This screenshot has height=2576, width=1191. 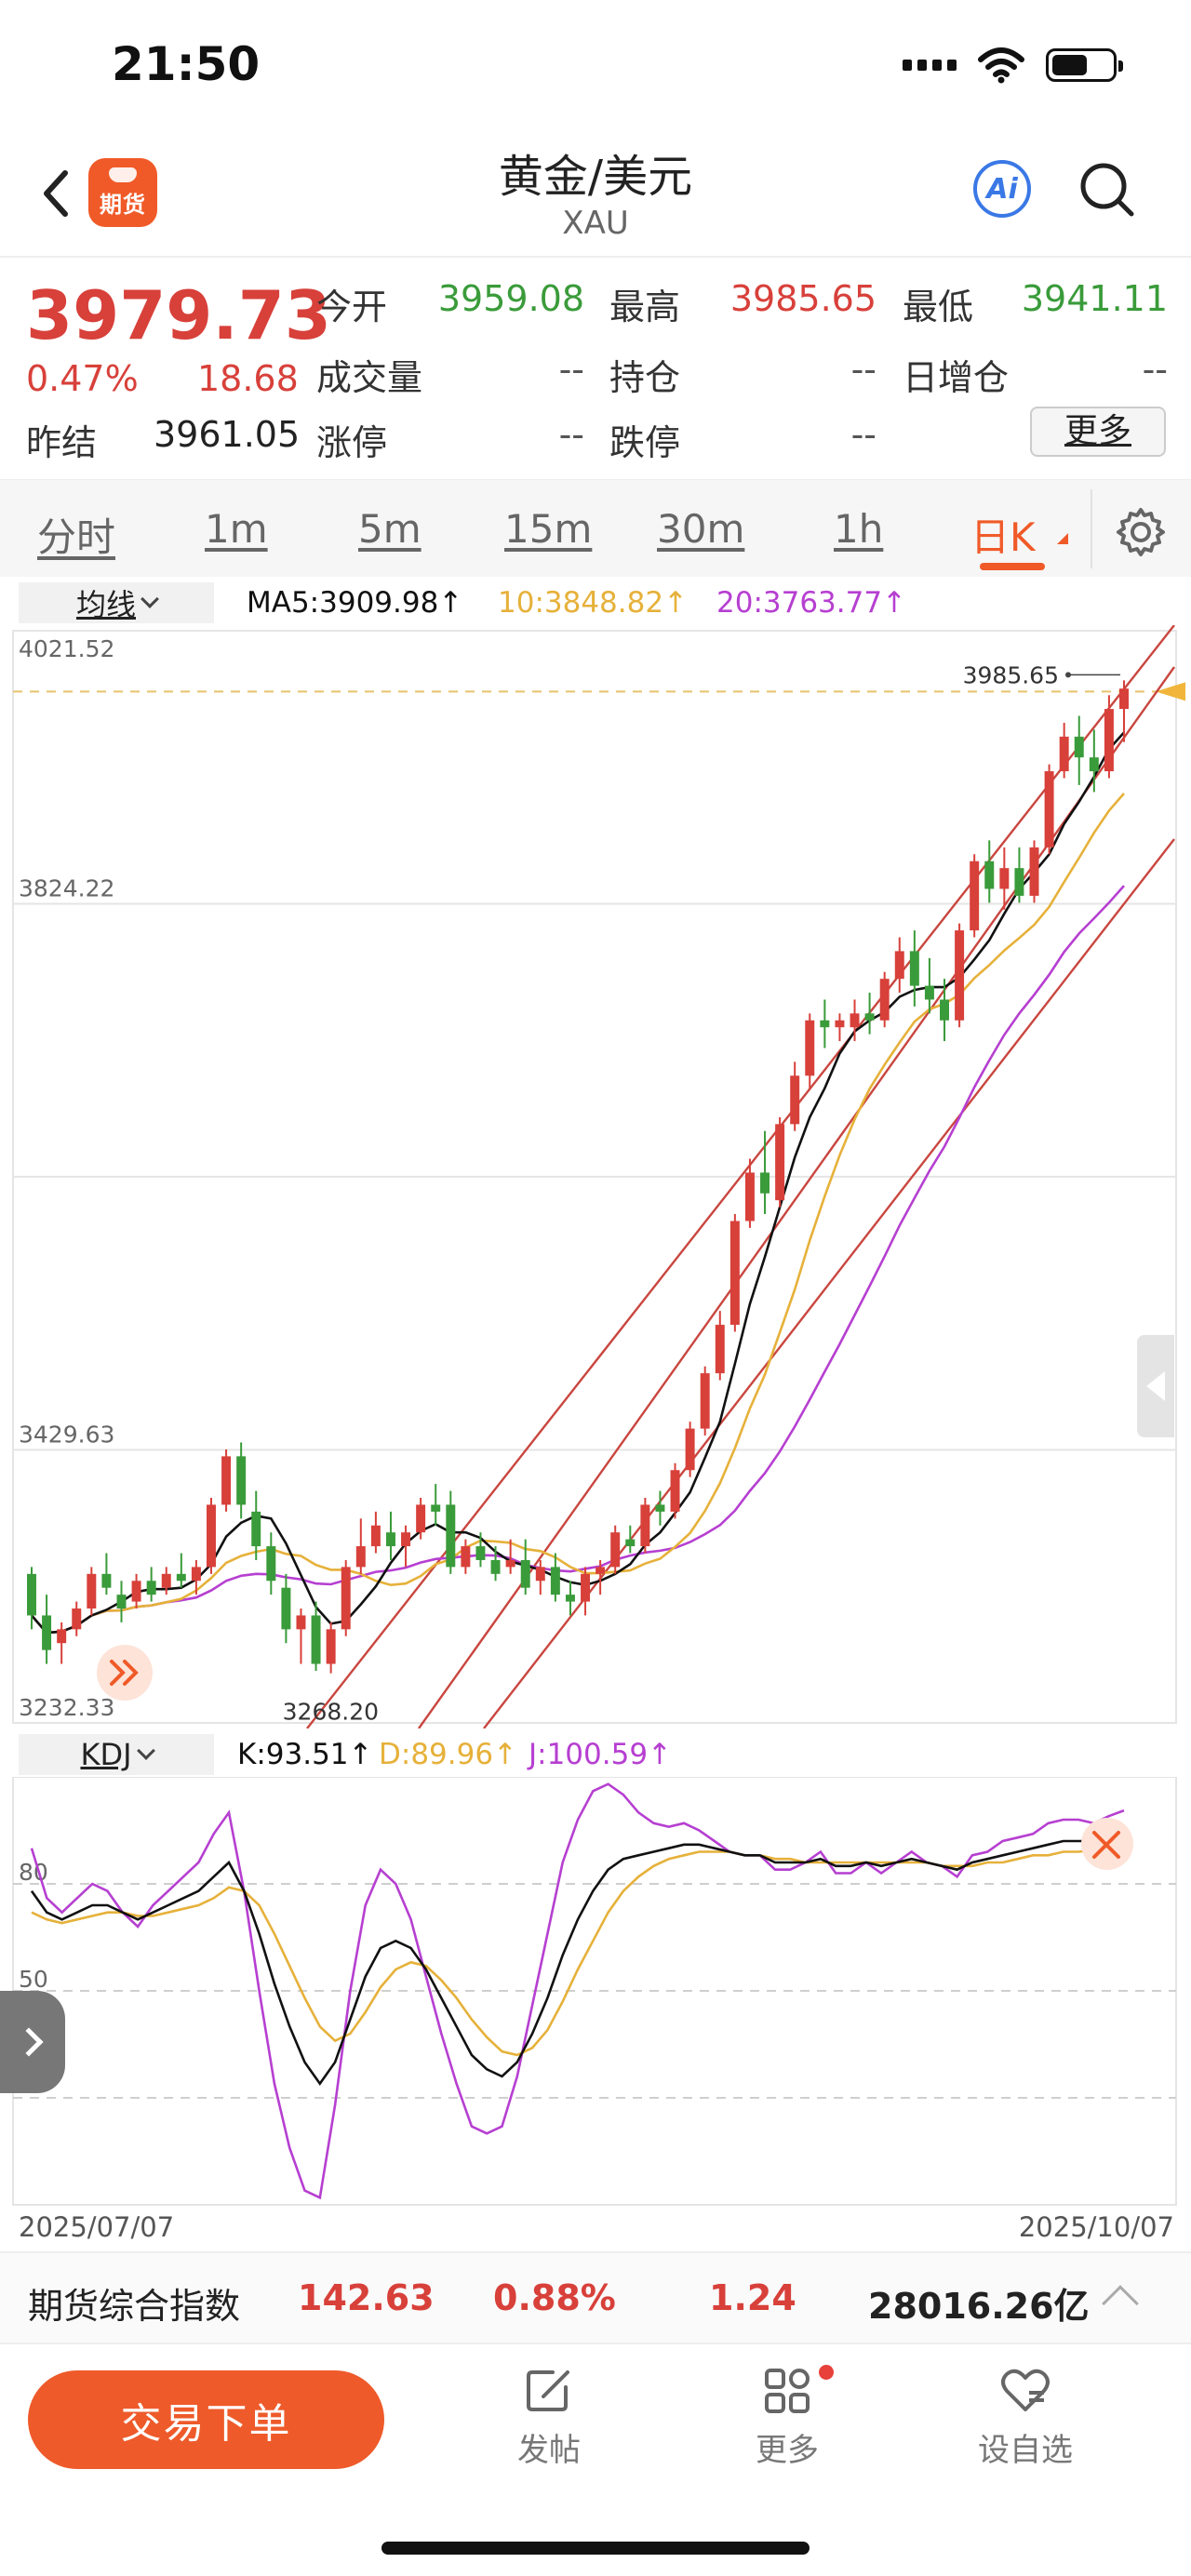 What do you see at coordinates (1013, 65) in the screenshot?
I see `status-icons` at bounding box center [1013, 65].